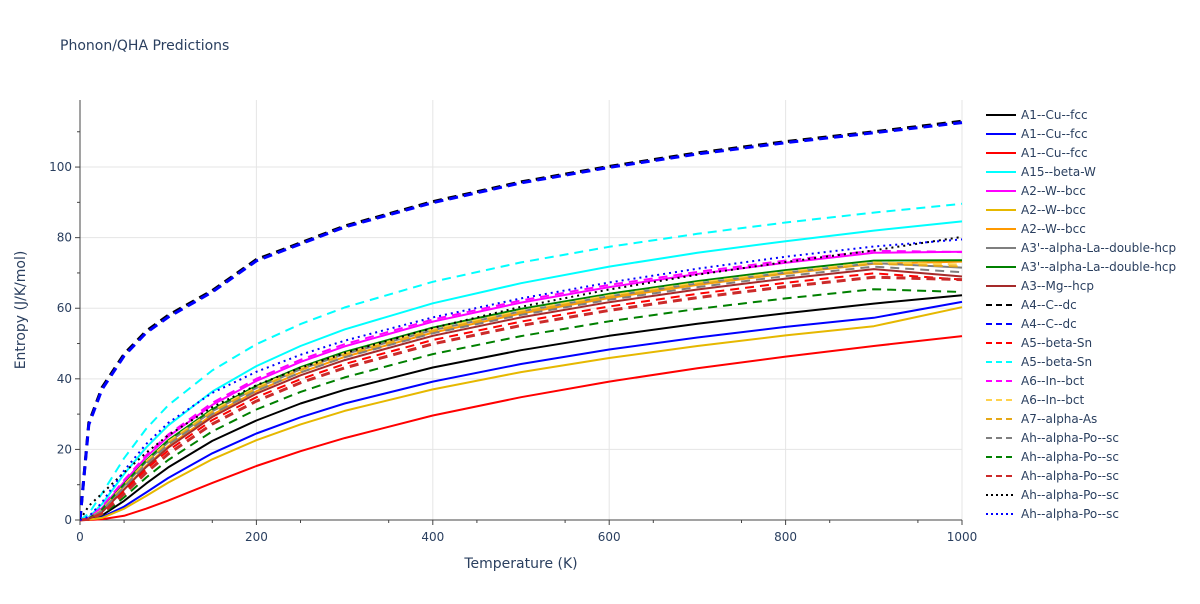  Describe the element at coordinates (1059, 419) in the screenshot. I see `legend-label: A7--alpha-As` at that location.